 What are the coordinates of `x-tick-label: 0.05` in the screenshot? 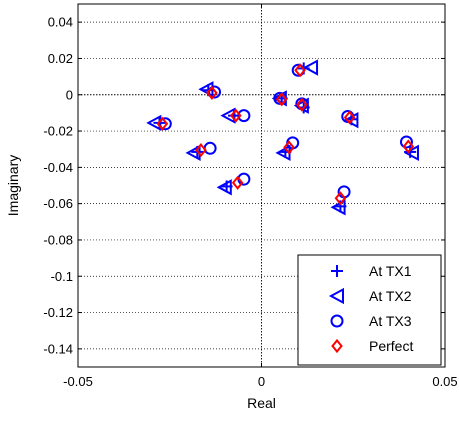 It's located at (444, 381).